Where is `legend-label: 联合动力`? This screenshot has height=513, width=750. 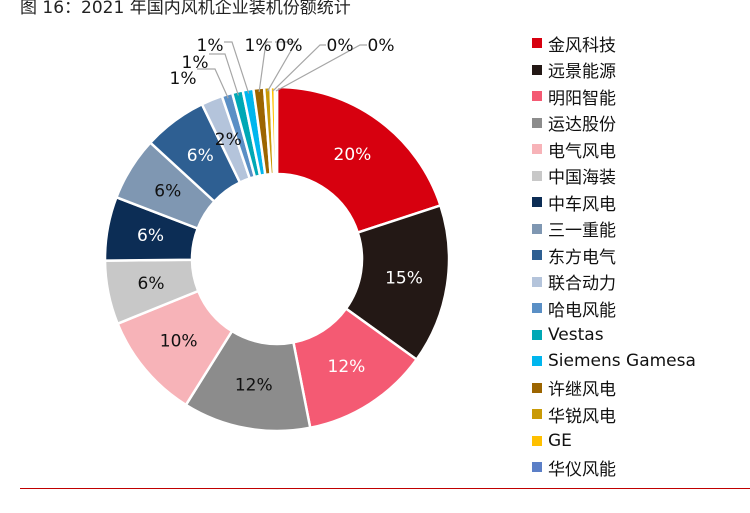
legend-label: 联合动力 is located at coordinates (582, 284).